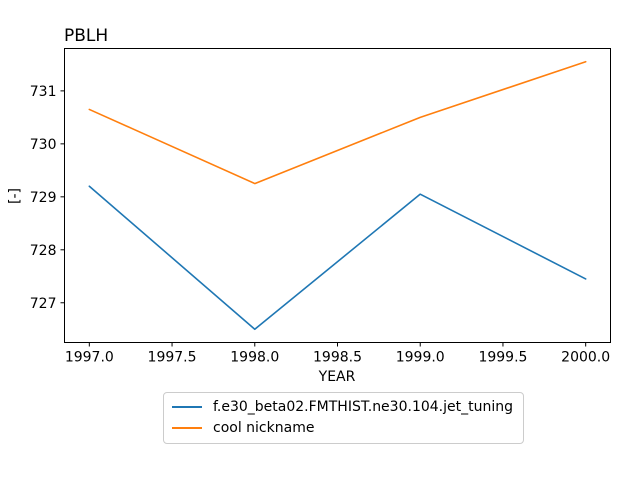  What do you see at coordinates (337, 358) in the screenshot?
I see `x-tick-label: 1998.5` at bounding box center [337, 358].